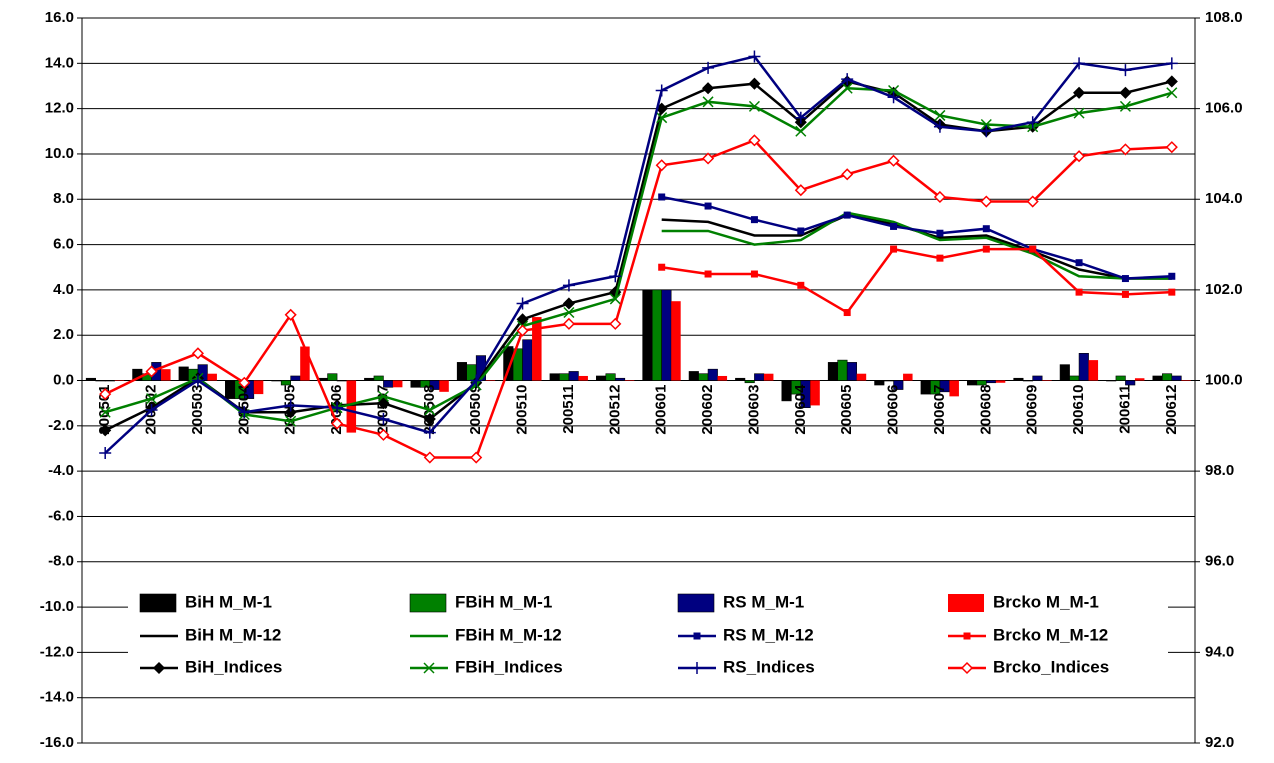 Image resolution: width=1274 pixels, height=763 pixels. I want to click on x-tick-label: 200603, so click(753, 410).